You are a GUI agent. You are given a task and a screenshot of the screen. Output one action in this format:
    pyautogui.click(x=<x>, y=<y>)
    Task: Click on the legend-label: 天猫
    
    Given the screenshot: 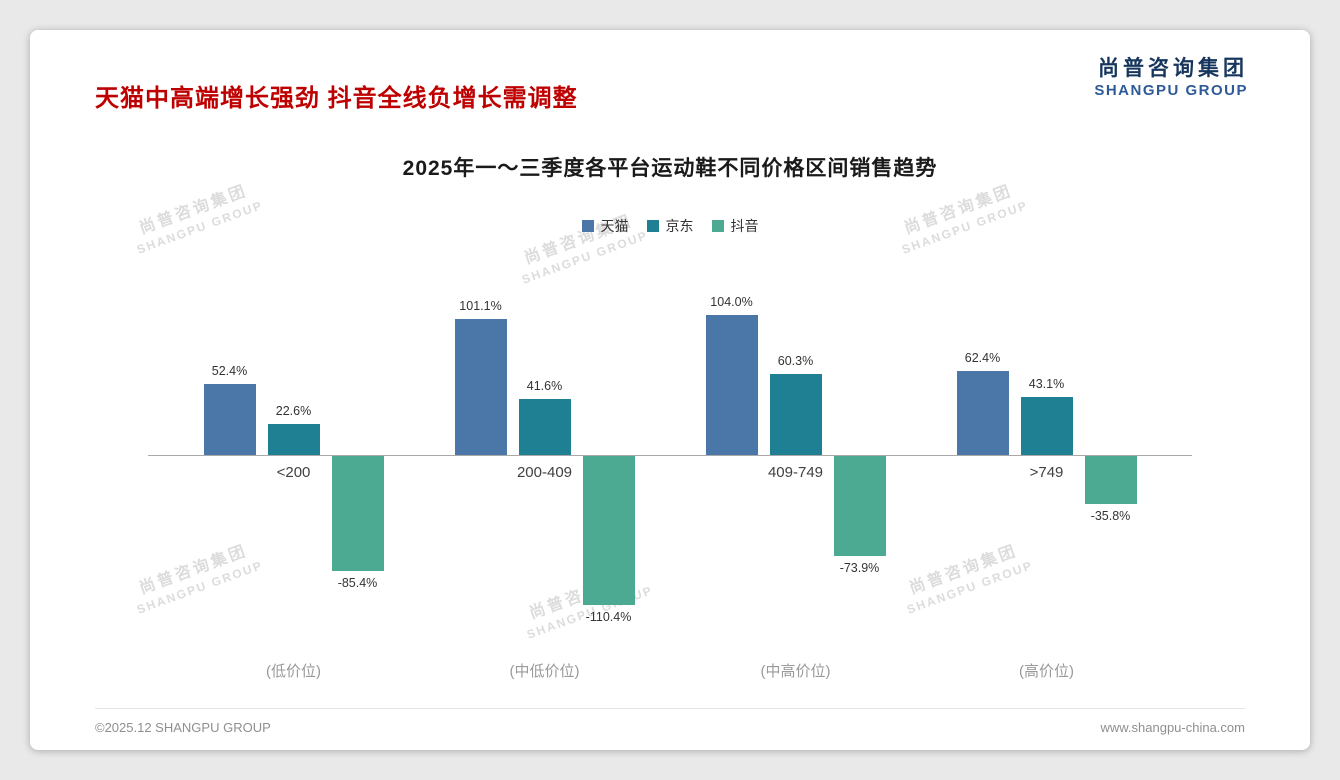 What is the action you would take?
    pyautogui.click(x=614, y=226)
    